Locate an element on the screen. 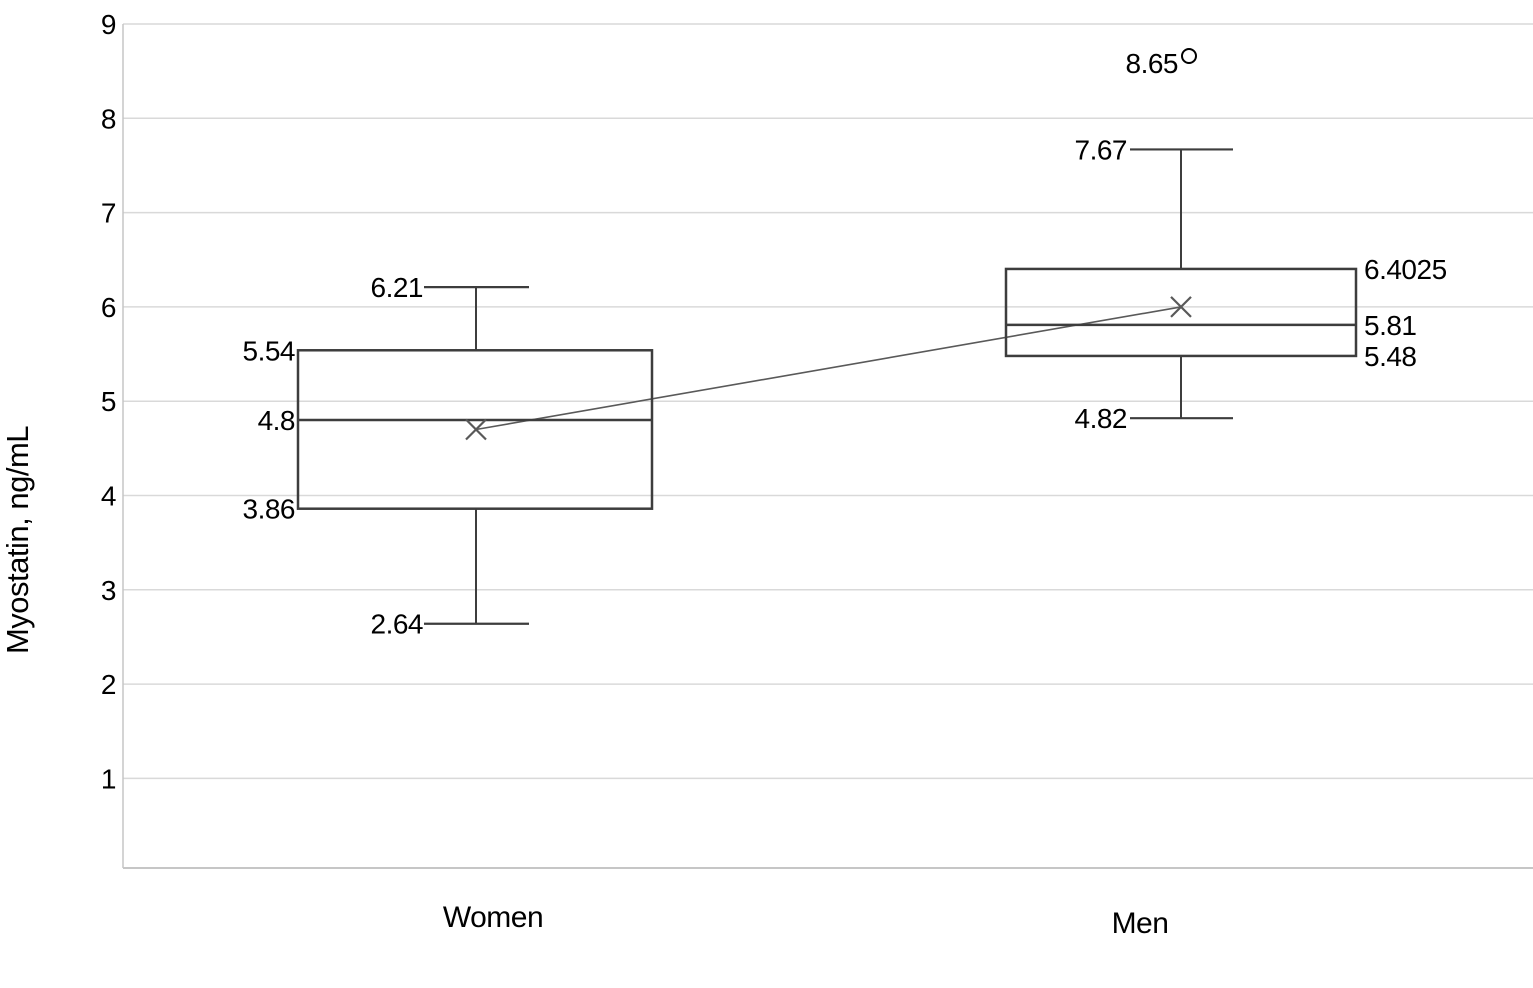 This screenshot has width=1533, height=988. iqr-box-women is located at coordinates (475, 429).